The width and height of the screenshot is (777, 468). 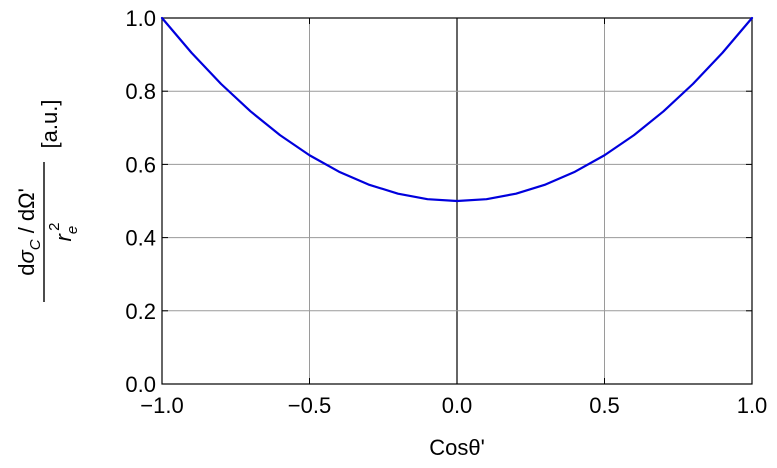 I want to click on y-axis-label: dσC / dΩ' re2 [a.u.], so click(x=47, y=201).